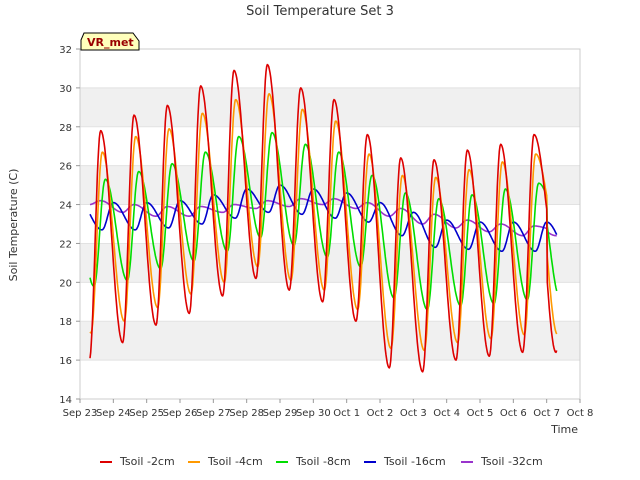 Image resolution: width=640 pixels, height=480 pixels. What do you see at coordinates (146, 413) in the screenshot?
I see `x-tick-label: Sep 25` at bounding box center [146, 413].